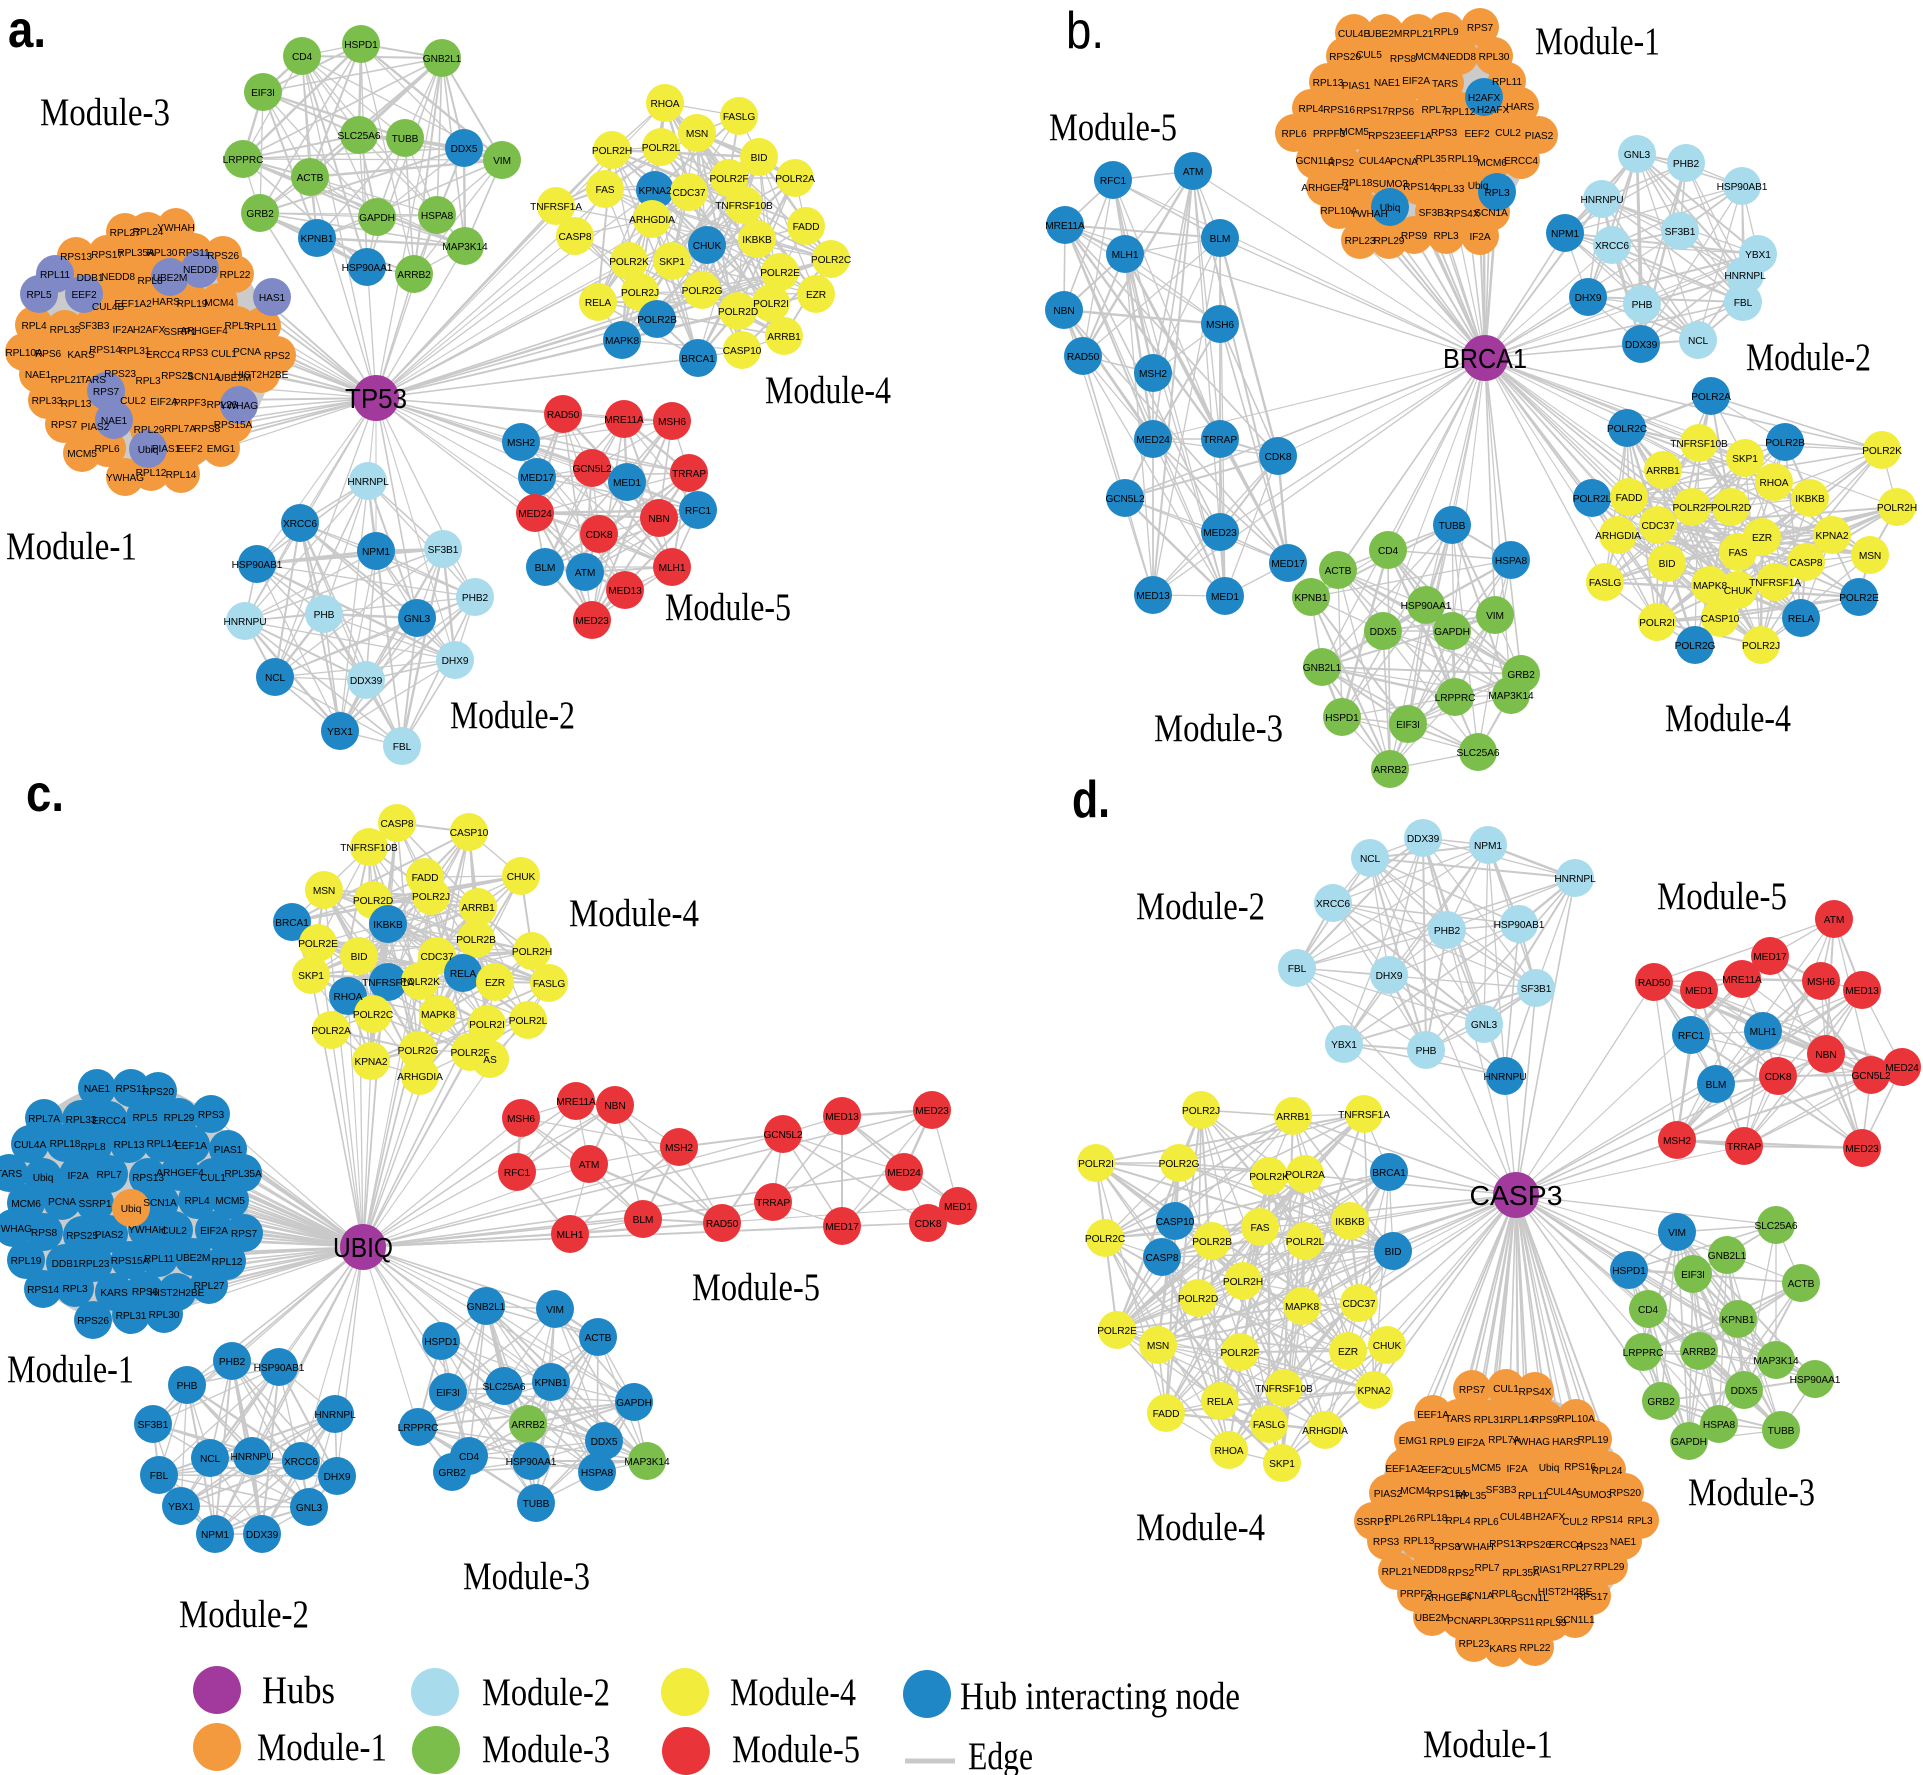  I want to click on svg-text: SLC25A6, so click(1478, 753).